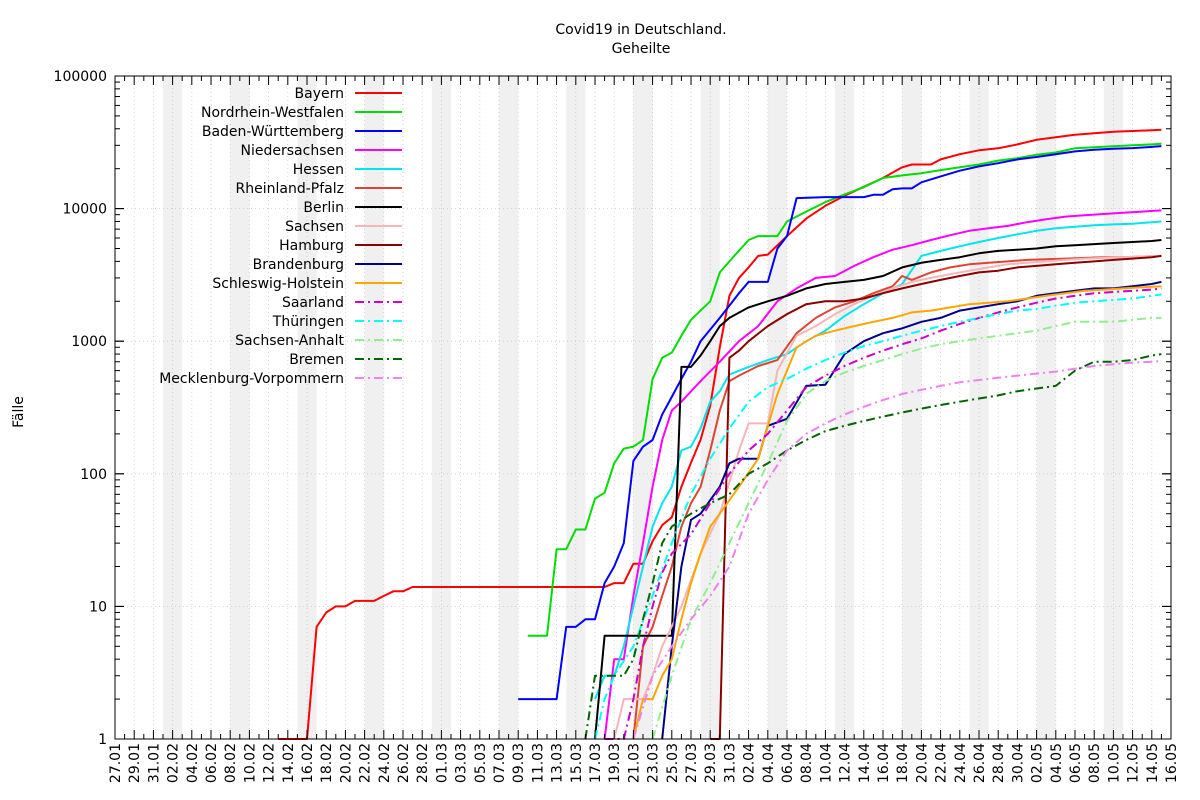 The height and width of the screenshot is (800, 1200). I want to click on y-tick-label: 10000, so click(84, 210).